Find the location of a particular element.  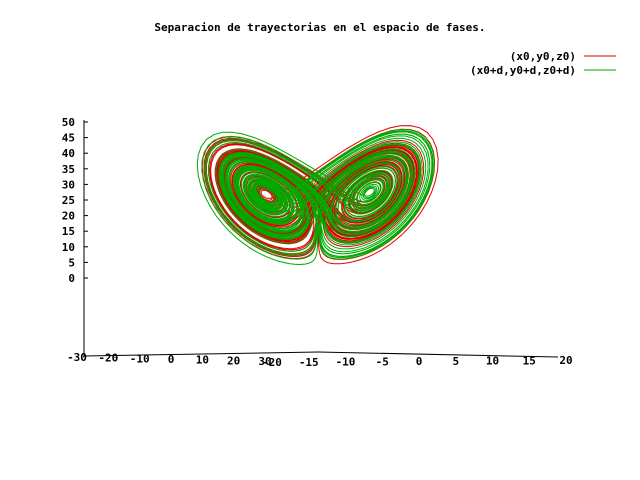

x-axis-line is located at coordinates (201, 354).